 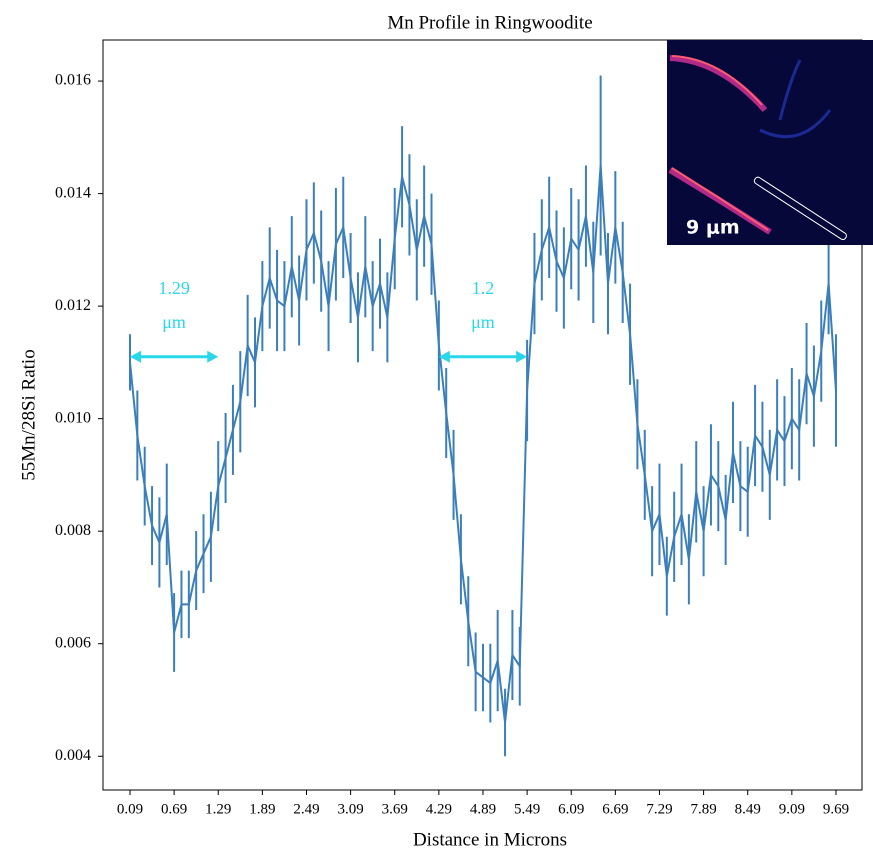 I want to click on inset-image: 9 μm, so click(x=770, y=142).